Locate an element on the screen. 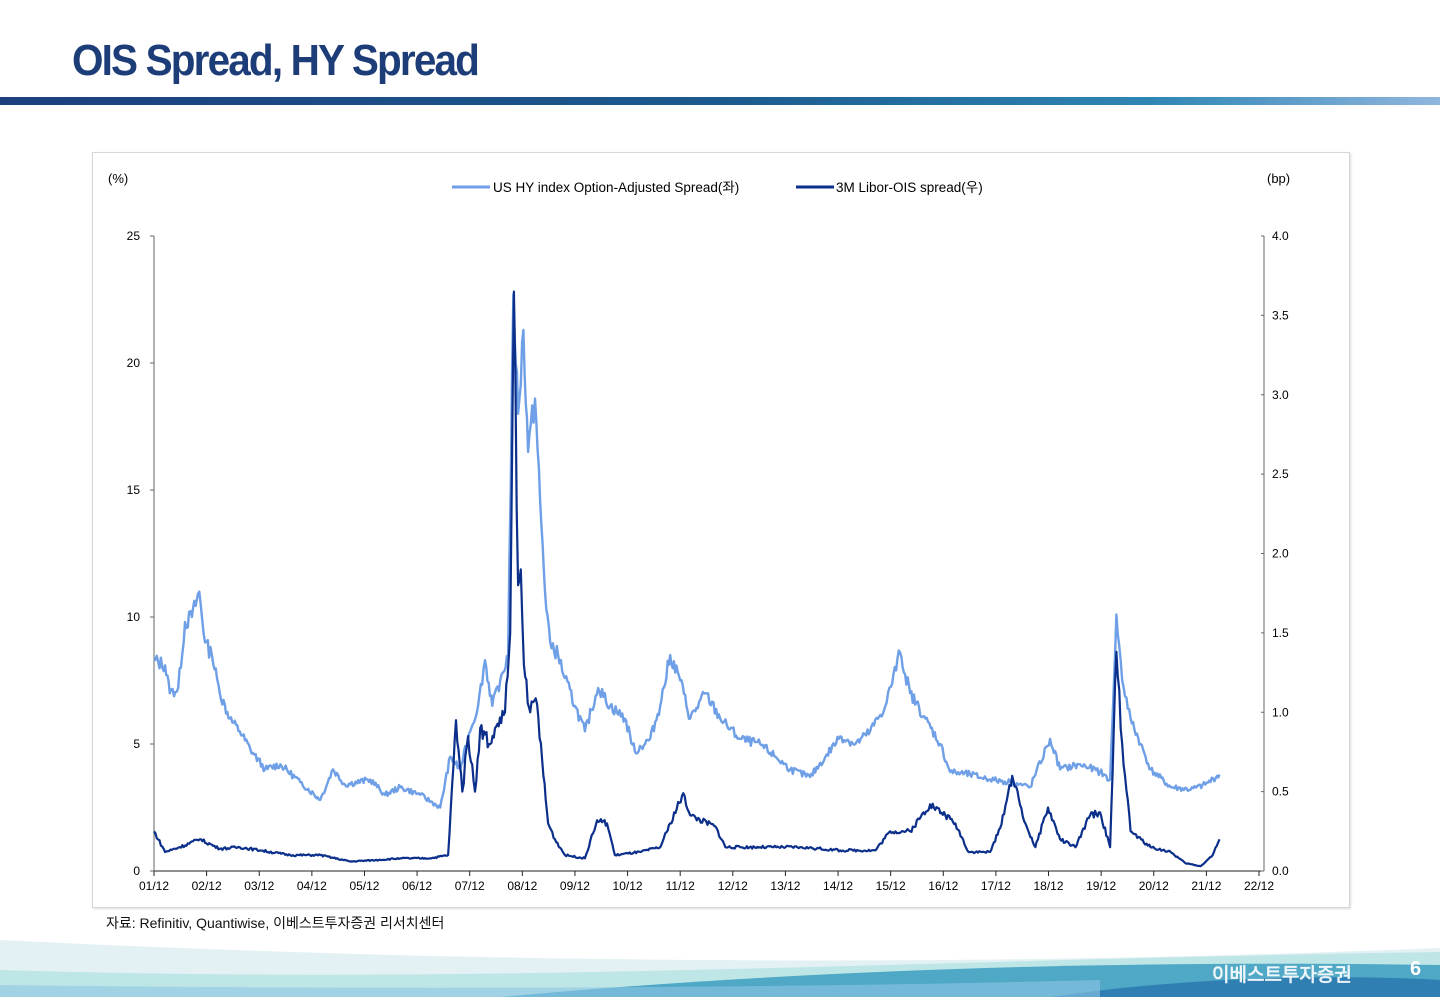  right-tick-label: 4.0 is located at coordinates (1280, 236).